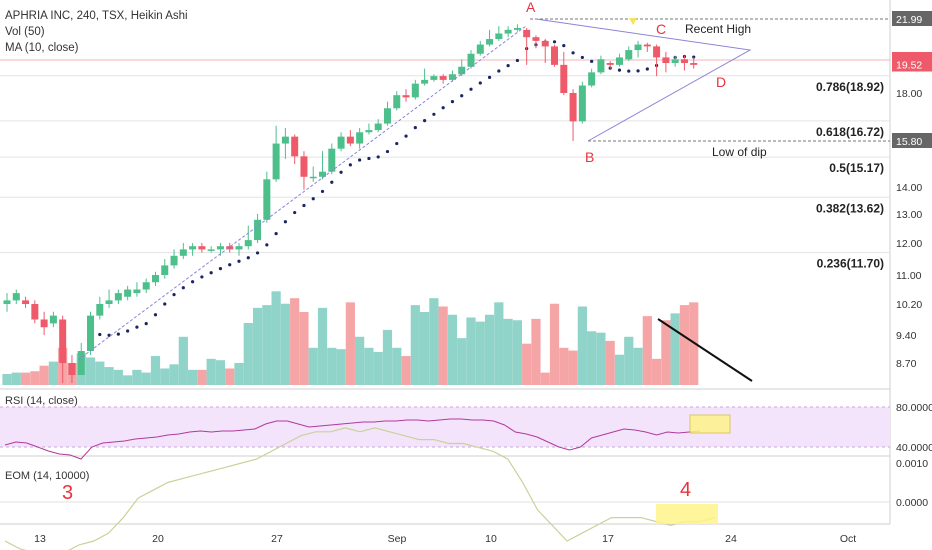  I want to click on fib-label: 0.5(15.17), so click(856, 168).